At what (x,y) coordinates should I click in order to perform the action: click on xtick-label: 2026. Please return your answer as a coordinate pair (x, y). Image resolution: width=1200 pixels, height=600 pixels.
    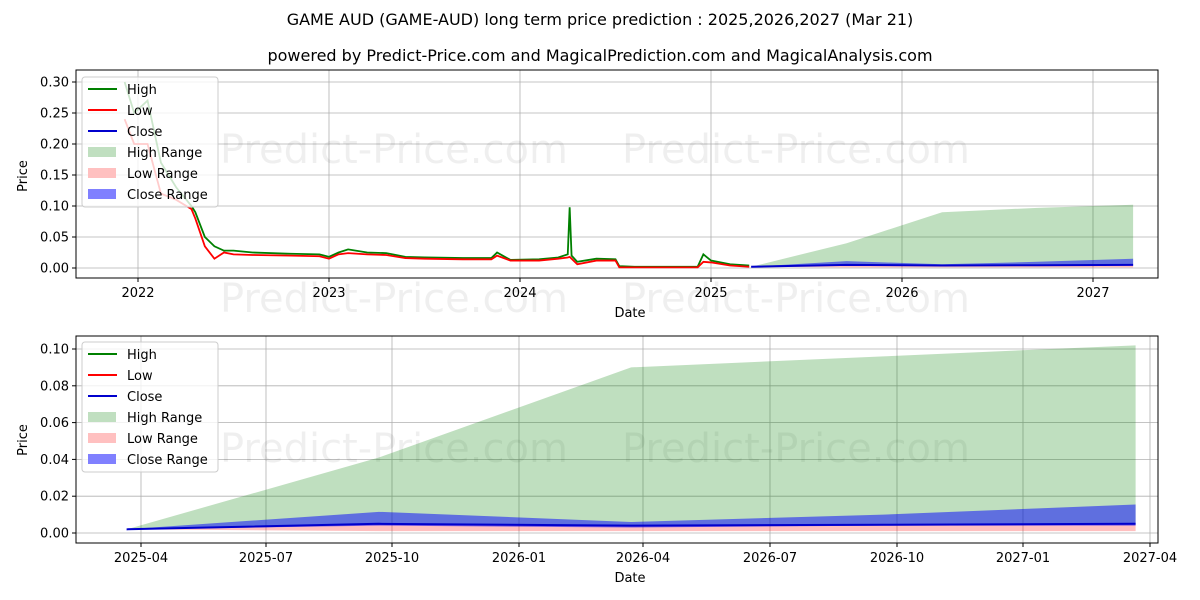
    Looking at the image, I should click on (901, 293).